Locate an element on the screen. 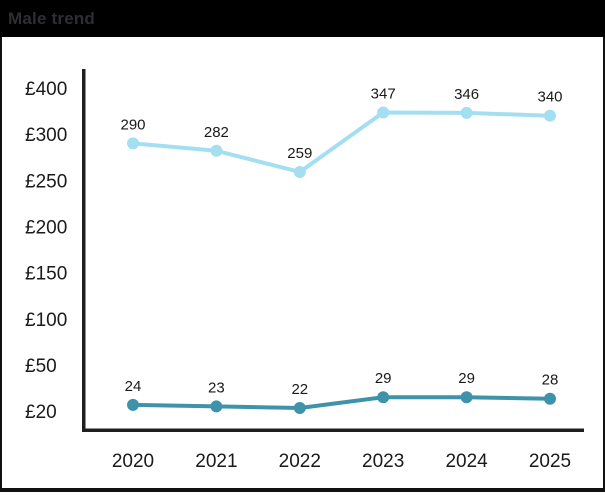 The width and height of the screenshot is (605, 495). data-point-label: 290 is located at coordinates (132, 124).